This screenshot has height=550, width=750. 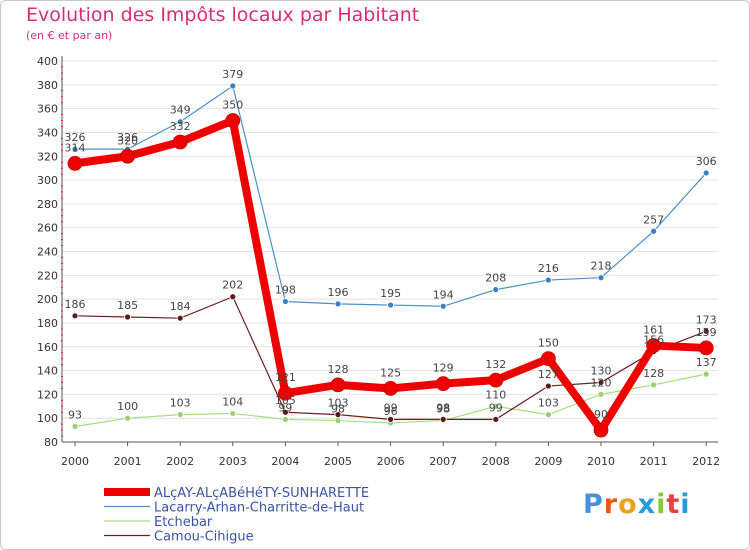 What do you see at coordinates (75, 137) in the screenshot?
I see `data-label-lacarry-arhan-charritte-de-haut: 326` at bounding box center [75, 137].